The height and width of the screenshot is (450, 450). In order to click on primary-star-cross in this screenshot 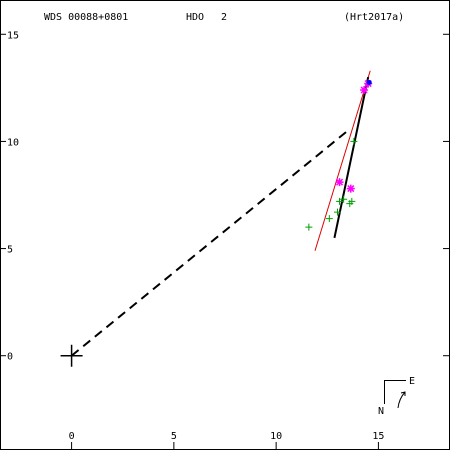, I will do `click(71, 355)`.